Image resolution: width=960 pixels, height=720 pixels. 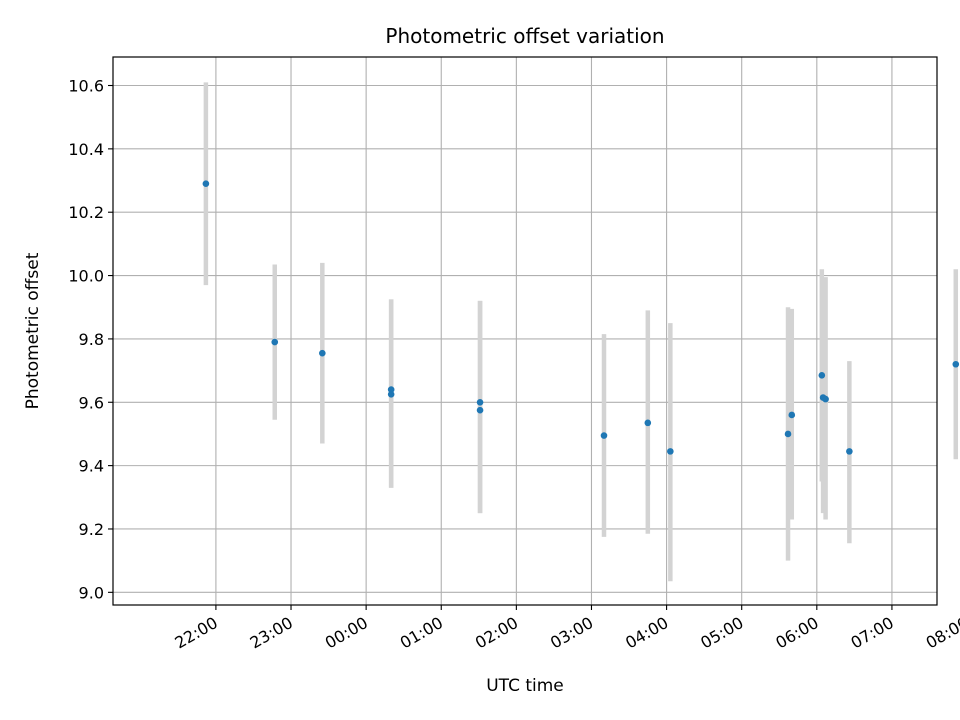 What do you see at coordinates (941, 633) in the screenshot?
I see `x-tick-label: 08:00` at bounding box center [941, 633].